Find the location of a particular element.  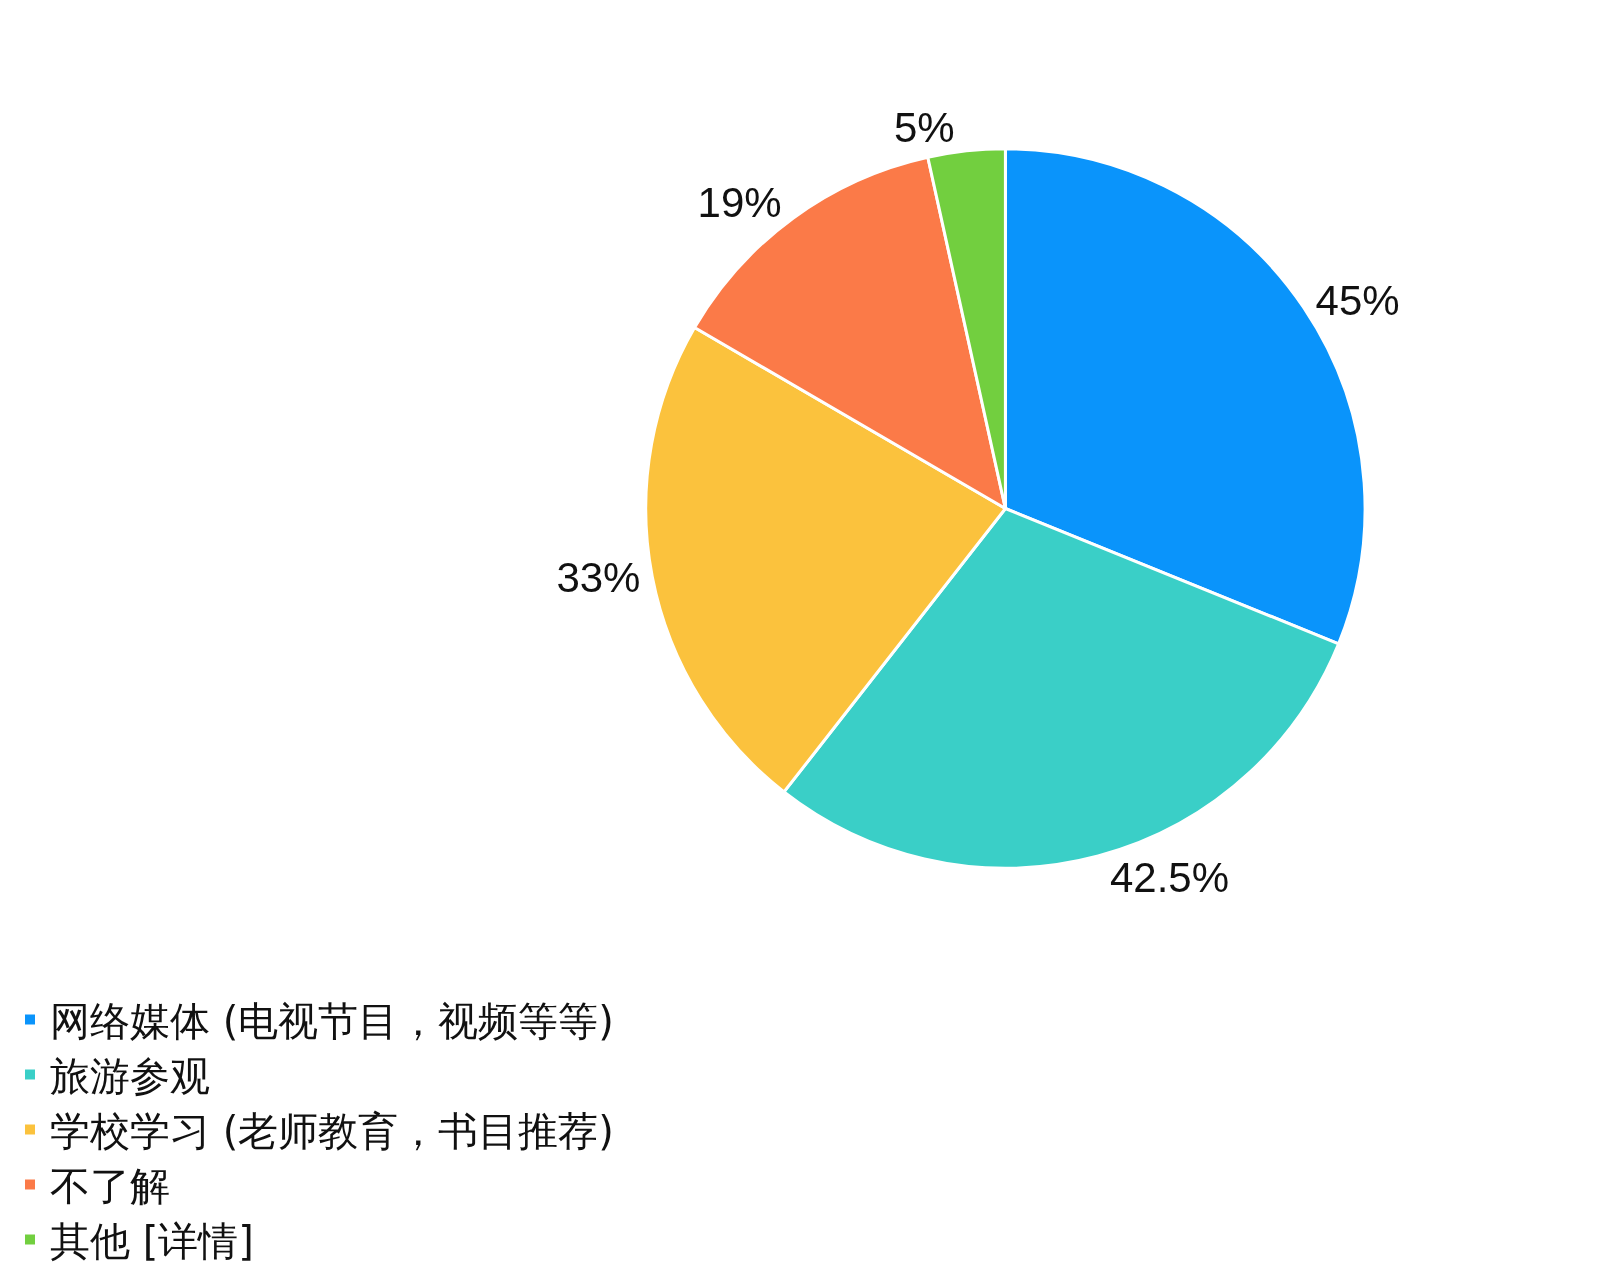

data-label: 19% is located at coordinates (739, 203).